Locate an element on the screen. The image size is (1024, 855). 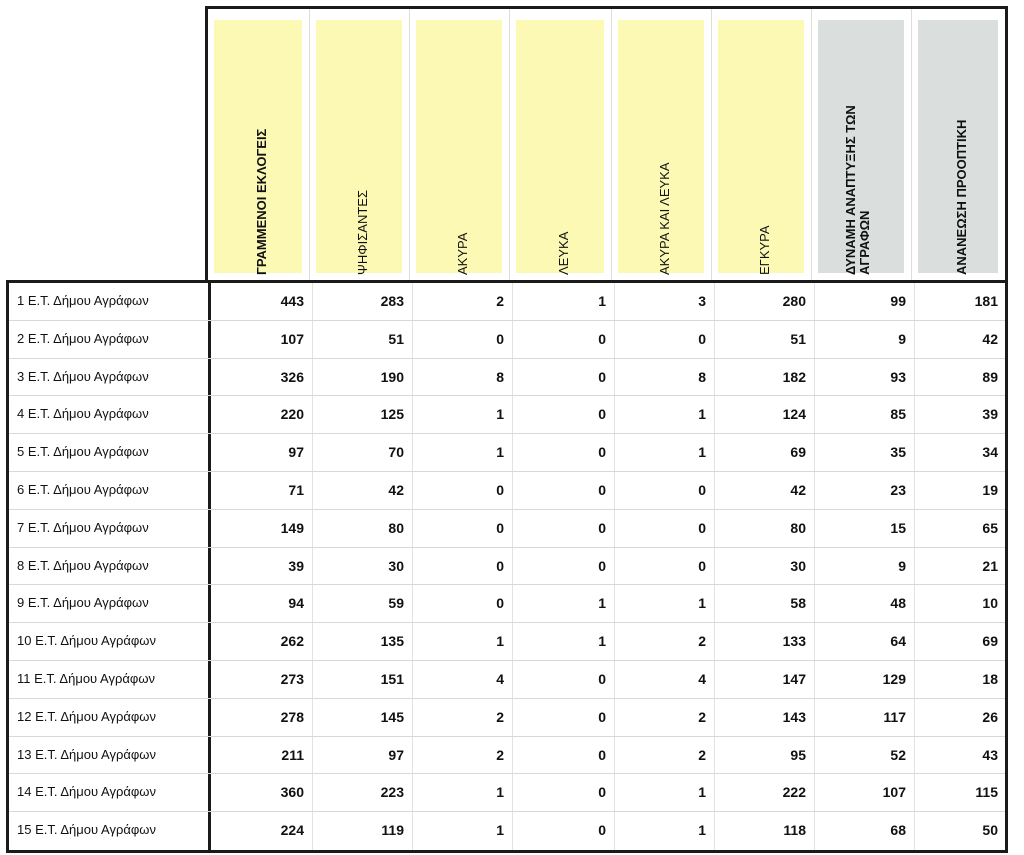
table-cell: 51 is located at coordinates (765, 339).